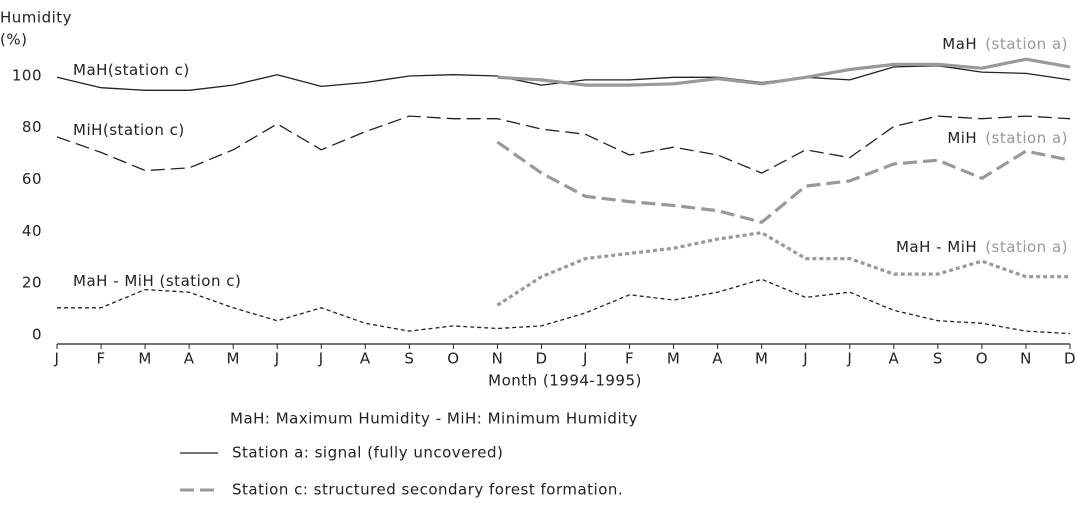  I want to click on y-axis-label: Humidity, so click(36, 18).